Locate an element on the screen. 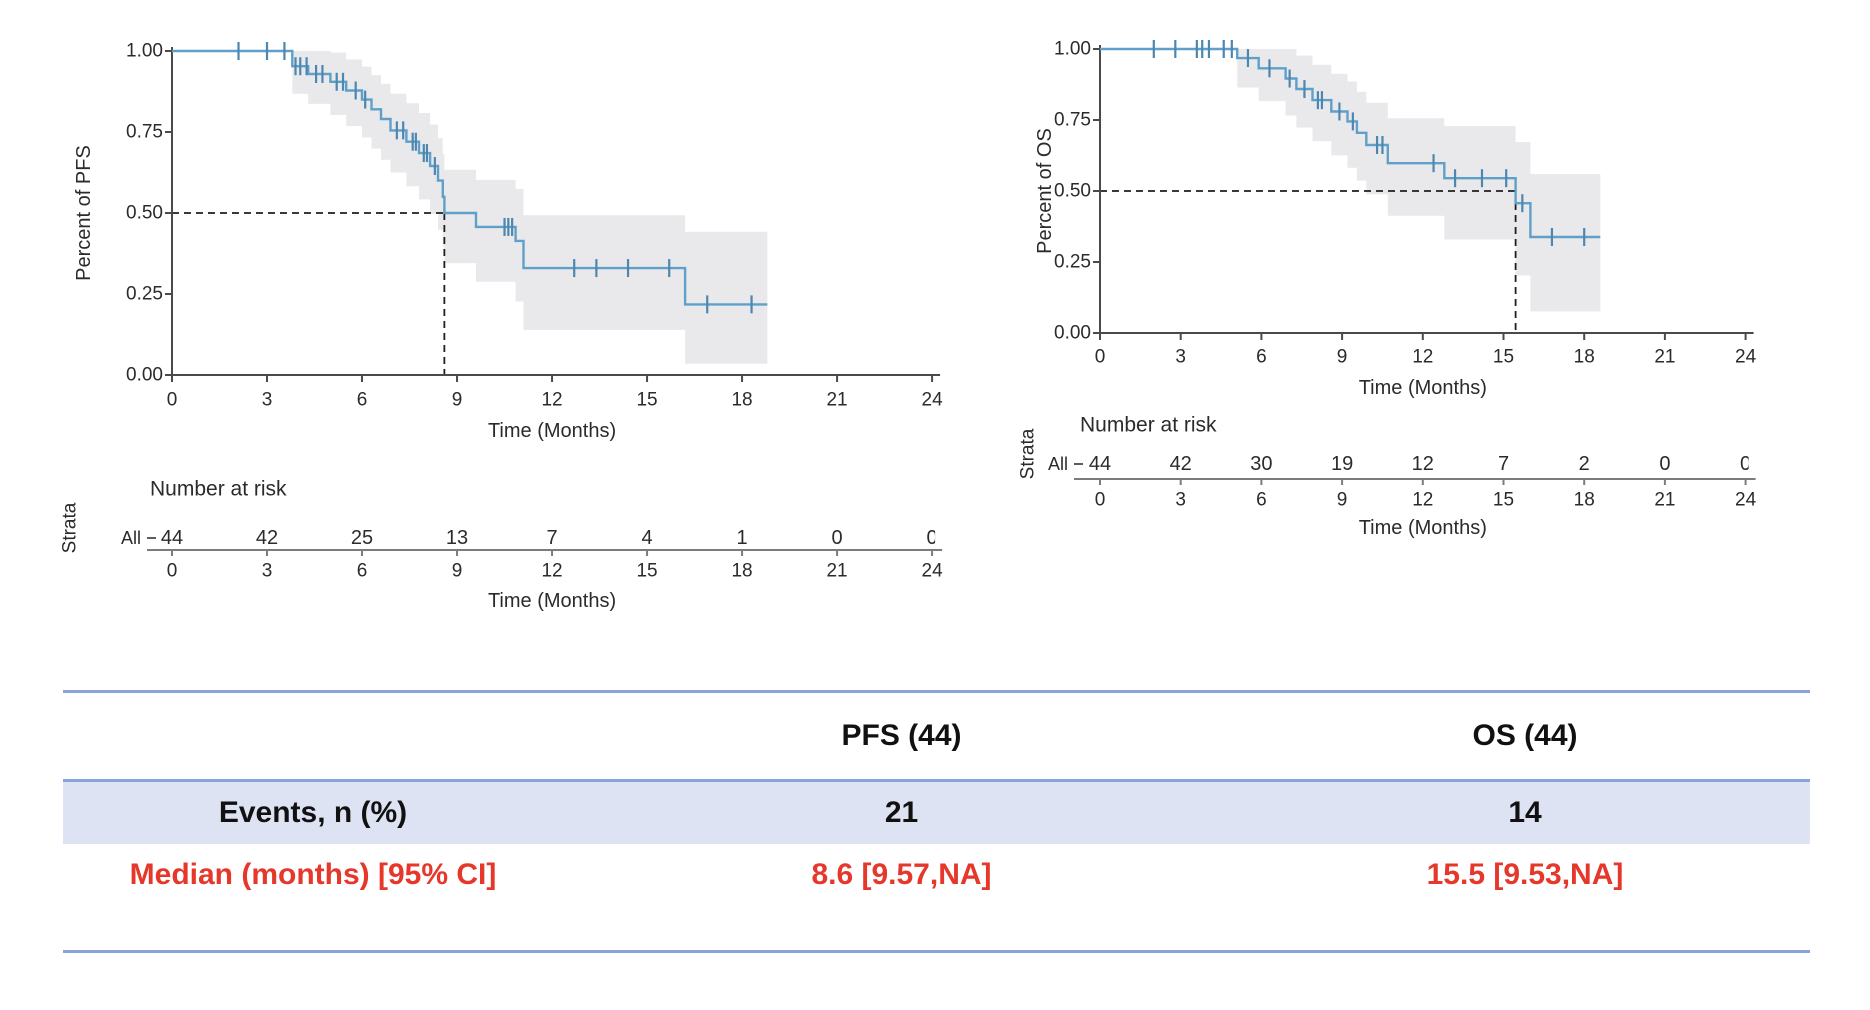  risk-count: 13 is located at coordinates (457, 538).